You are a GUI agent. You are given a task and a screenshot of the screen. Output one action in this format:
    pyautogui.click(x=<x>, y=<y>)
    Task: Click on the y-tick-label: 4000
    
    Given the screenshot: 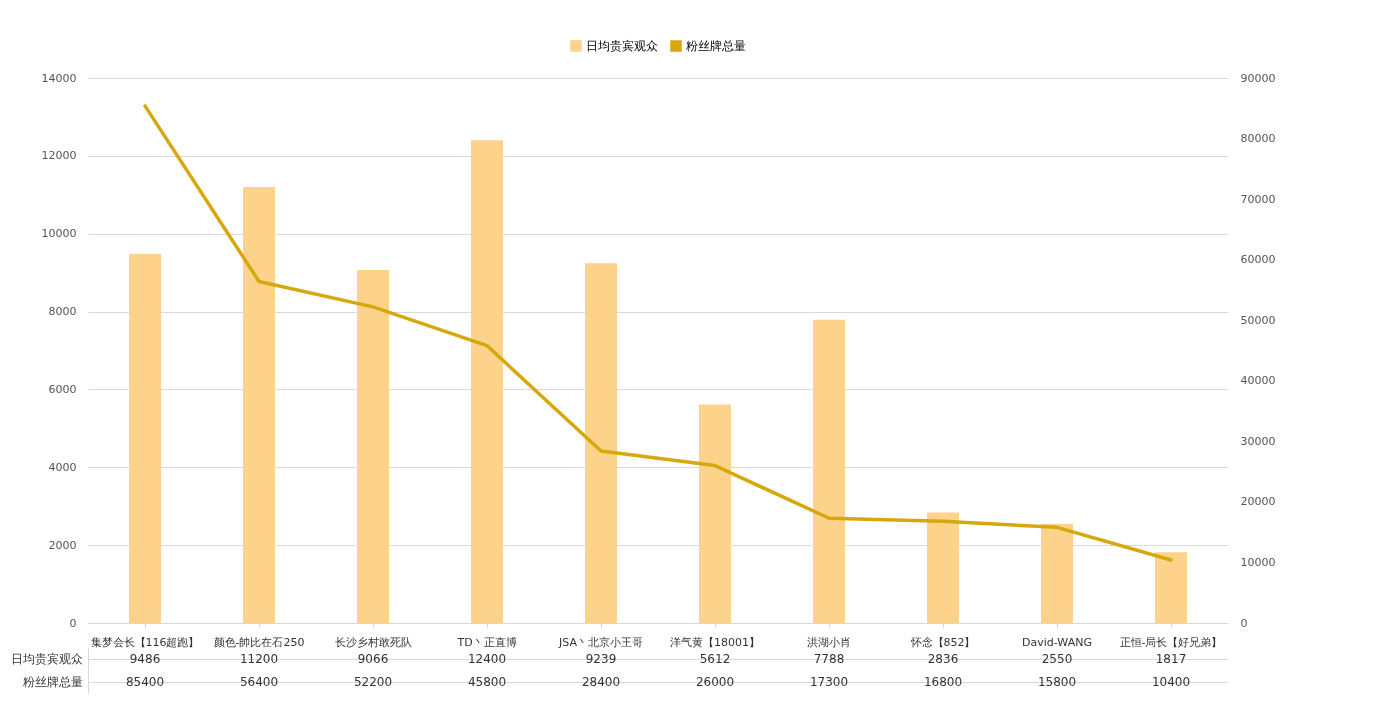 What is the action you would take?
    pyautogui.click(x=62, y=467)
    